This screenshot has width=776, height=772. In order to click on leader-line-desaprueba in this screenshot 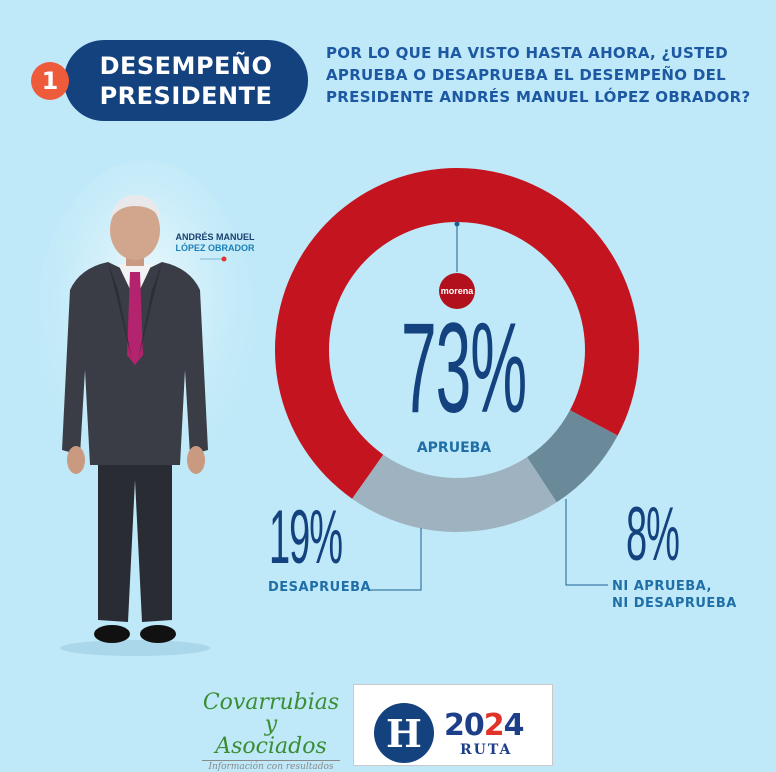, I will do `click(396, 559)`.